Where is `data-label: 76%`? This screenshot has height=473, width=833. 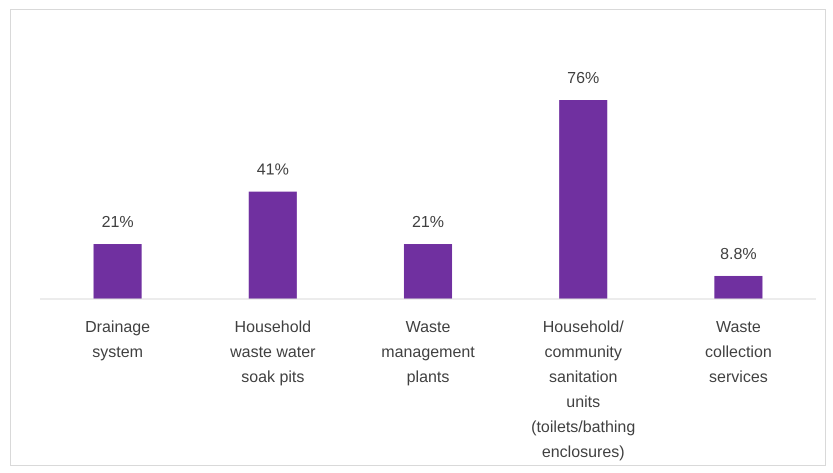 data-label: 76% is located at coordinates (583, 78).